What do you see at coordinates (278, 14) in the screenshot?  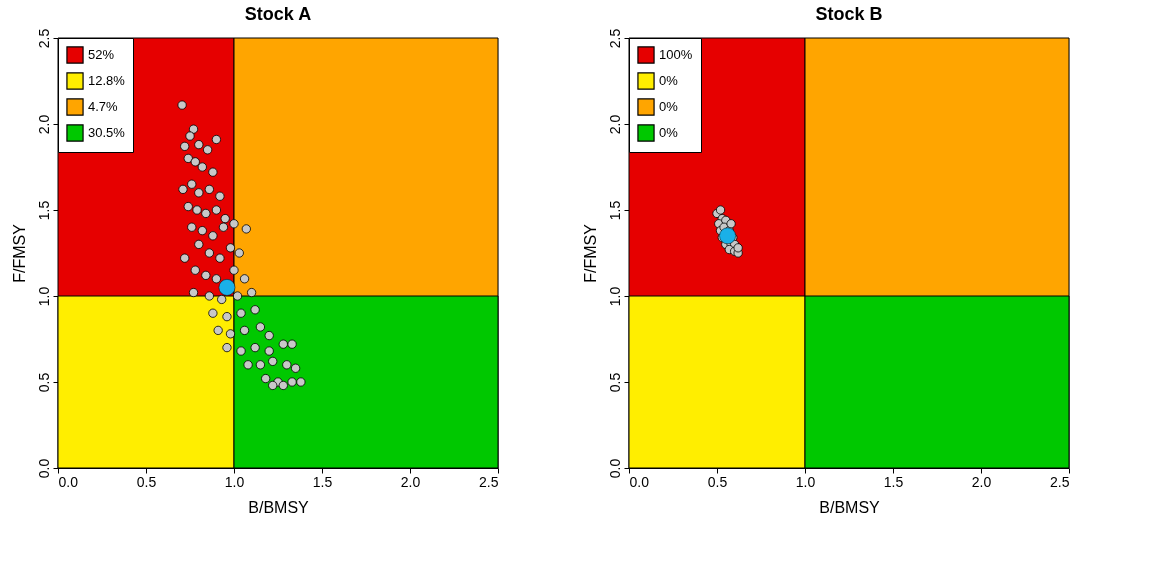 I see `chart-title: Stock A` at bounding box center [278, 14].